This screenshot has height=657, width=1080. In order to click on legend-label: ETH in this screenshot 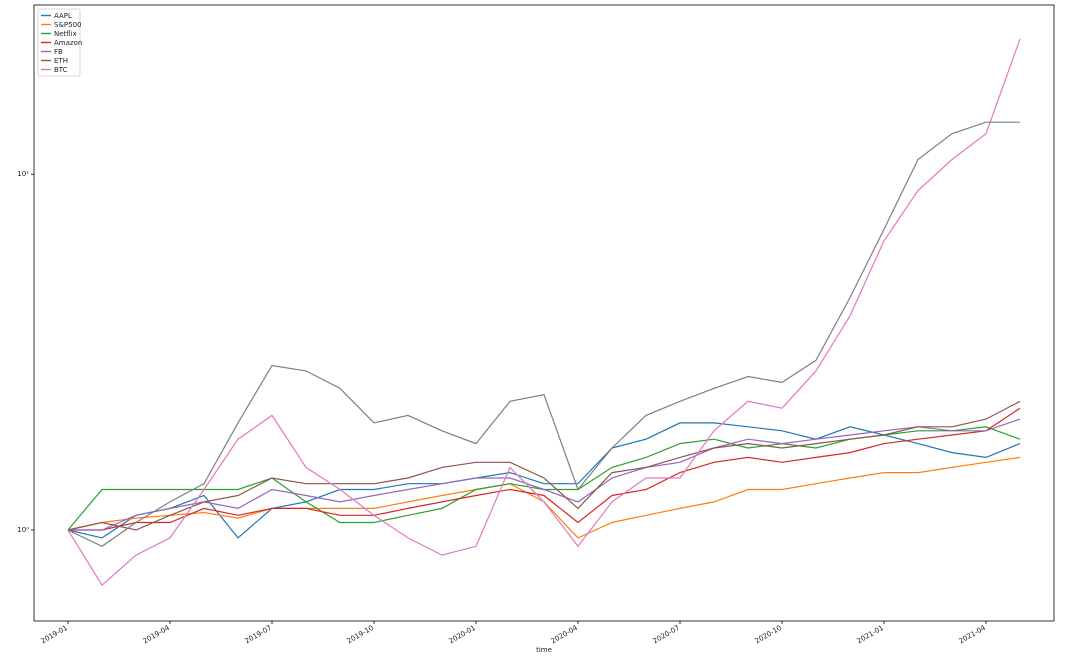, I will do `click(61, 61)`.